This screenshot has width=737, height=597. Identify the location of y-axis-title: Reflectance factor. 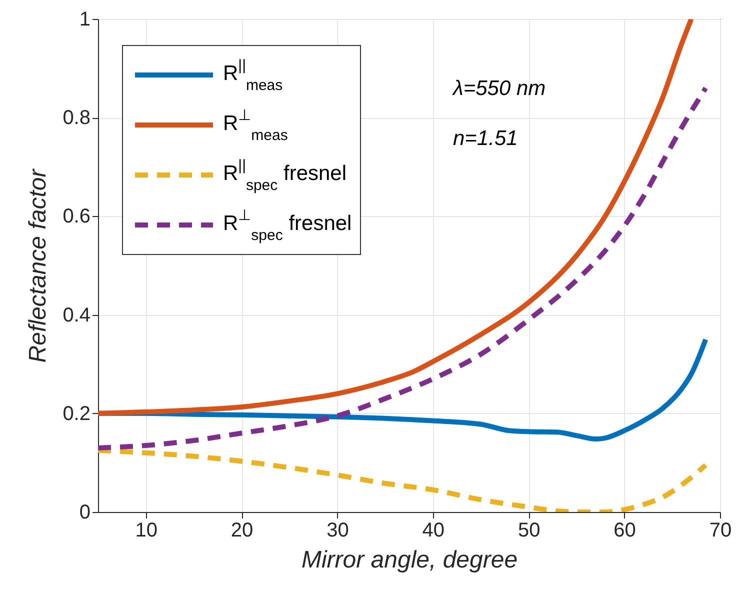
(38, 265).